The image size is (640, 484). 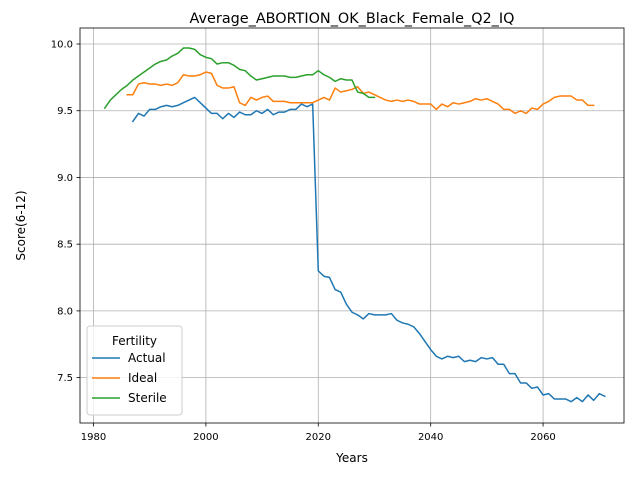 What do you see at coordinates (352, 19) in the screenshot?
I see `chart-title: Average_ABORTION_OK_Black_Female_Q2_IQ` at bounding box center [352, 19].